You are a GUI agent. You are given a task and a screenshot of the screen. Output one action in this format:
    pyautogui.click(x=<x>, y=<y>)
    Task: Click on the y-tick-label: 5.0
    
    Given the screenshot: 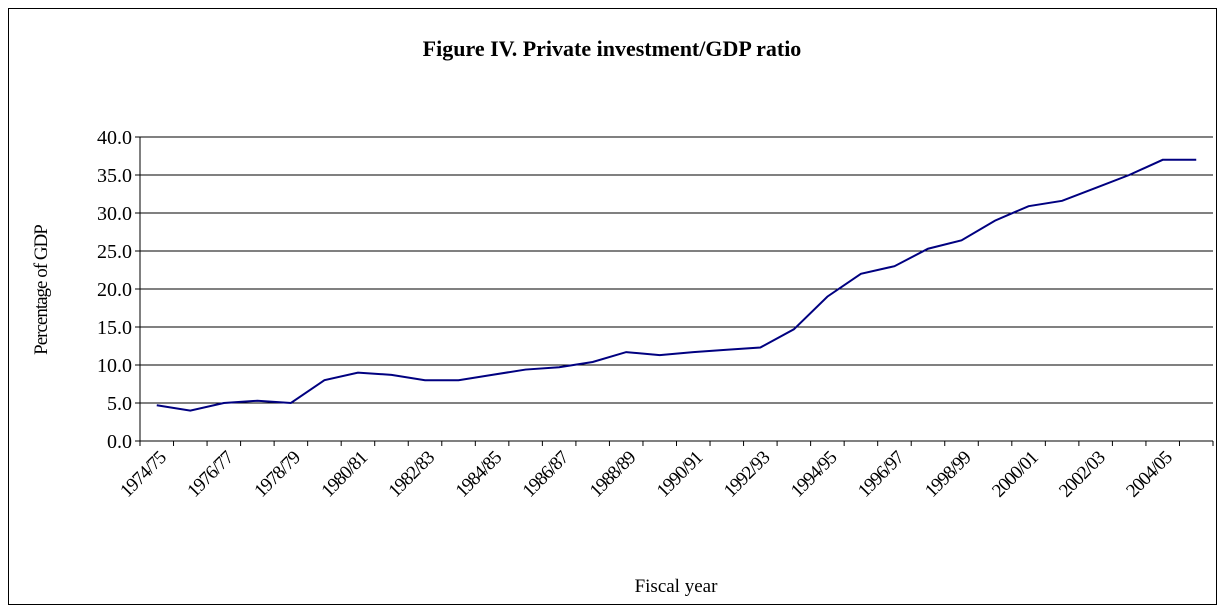 What is the action you would take?
    pyautogui.click(x=119, y=404)
    